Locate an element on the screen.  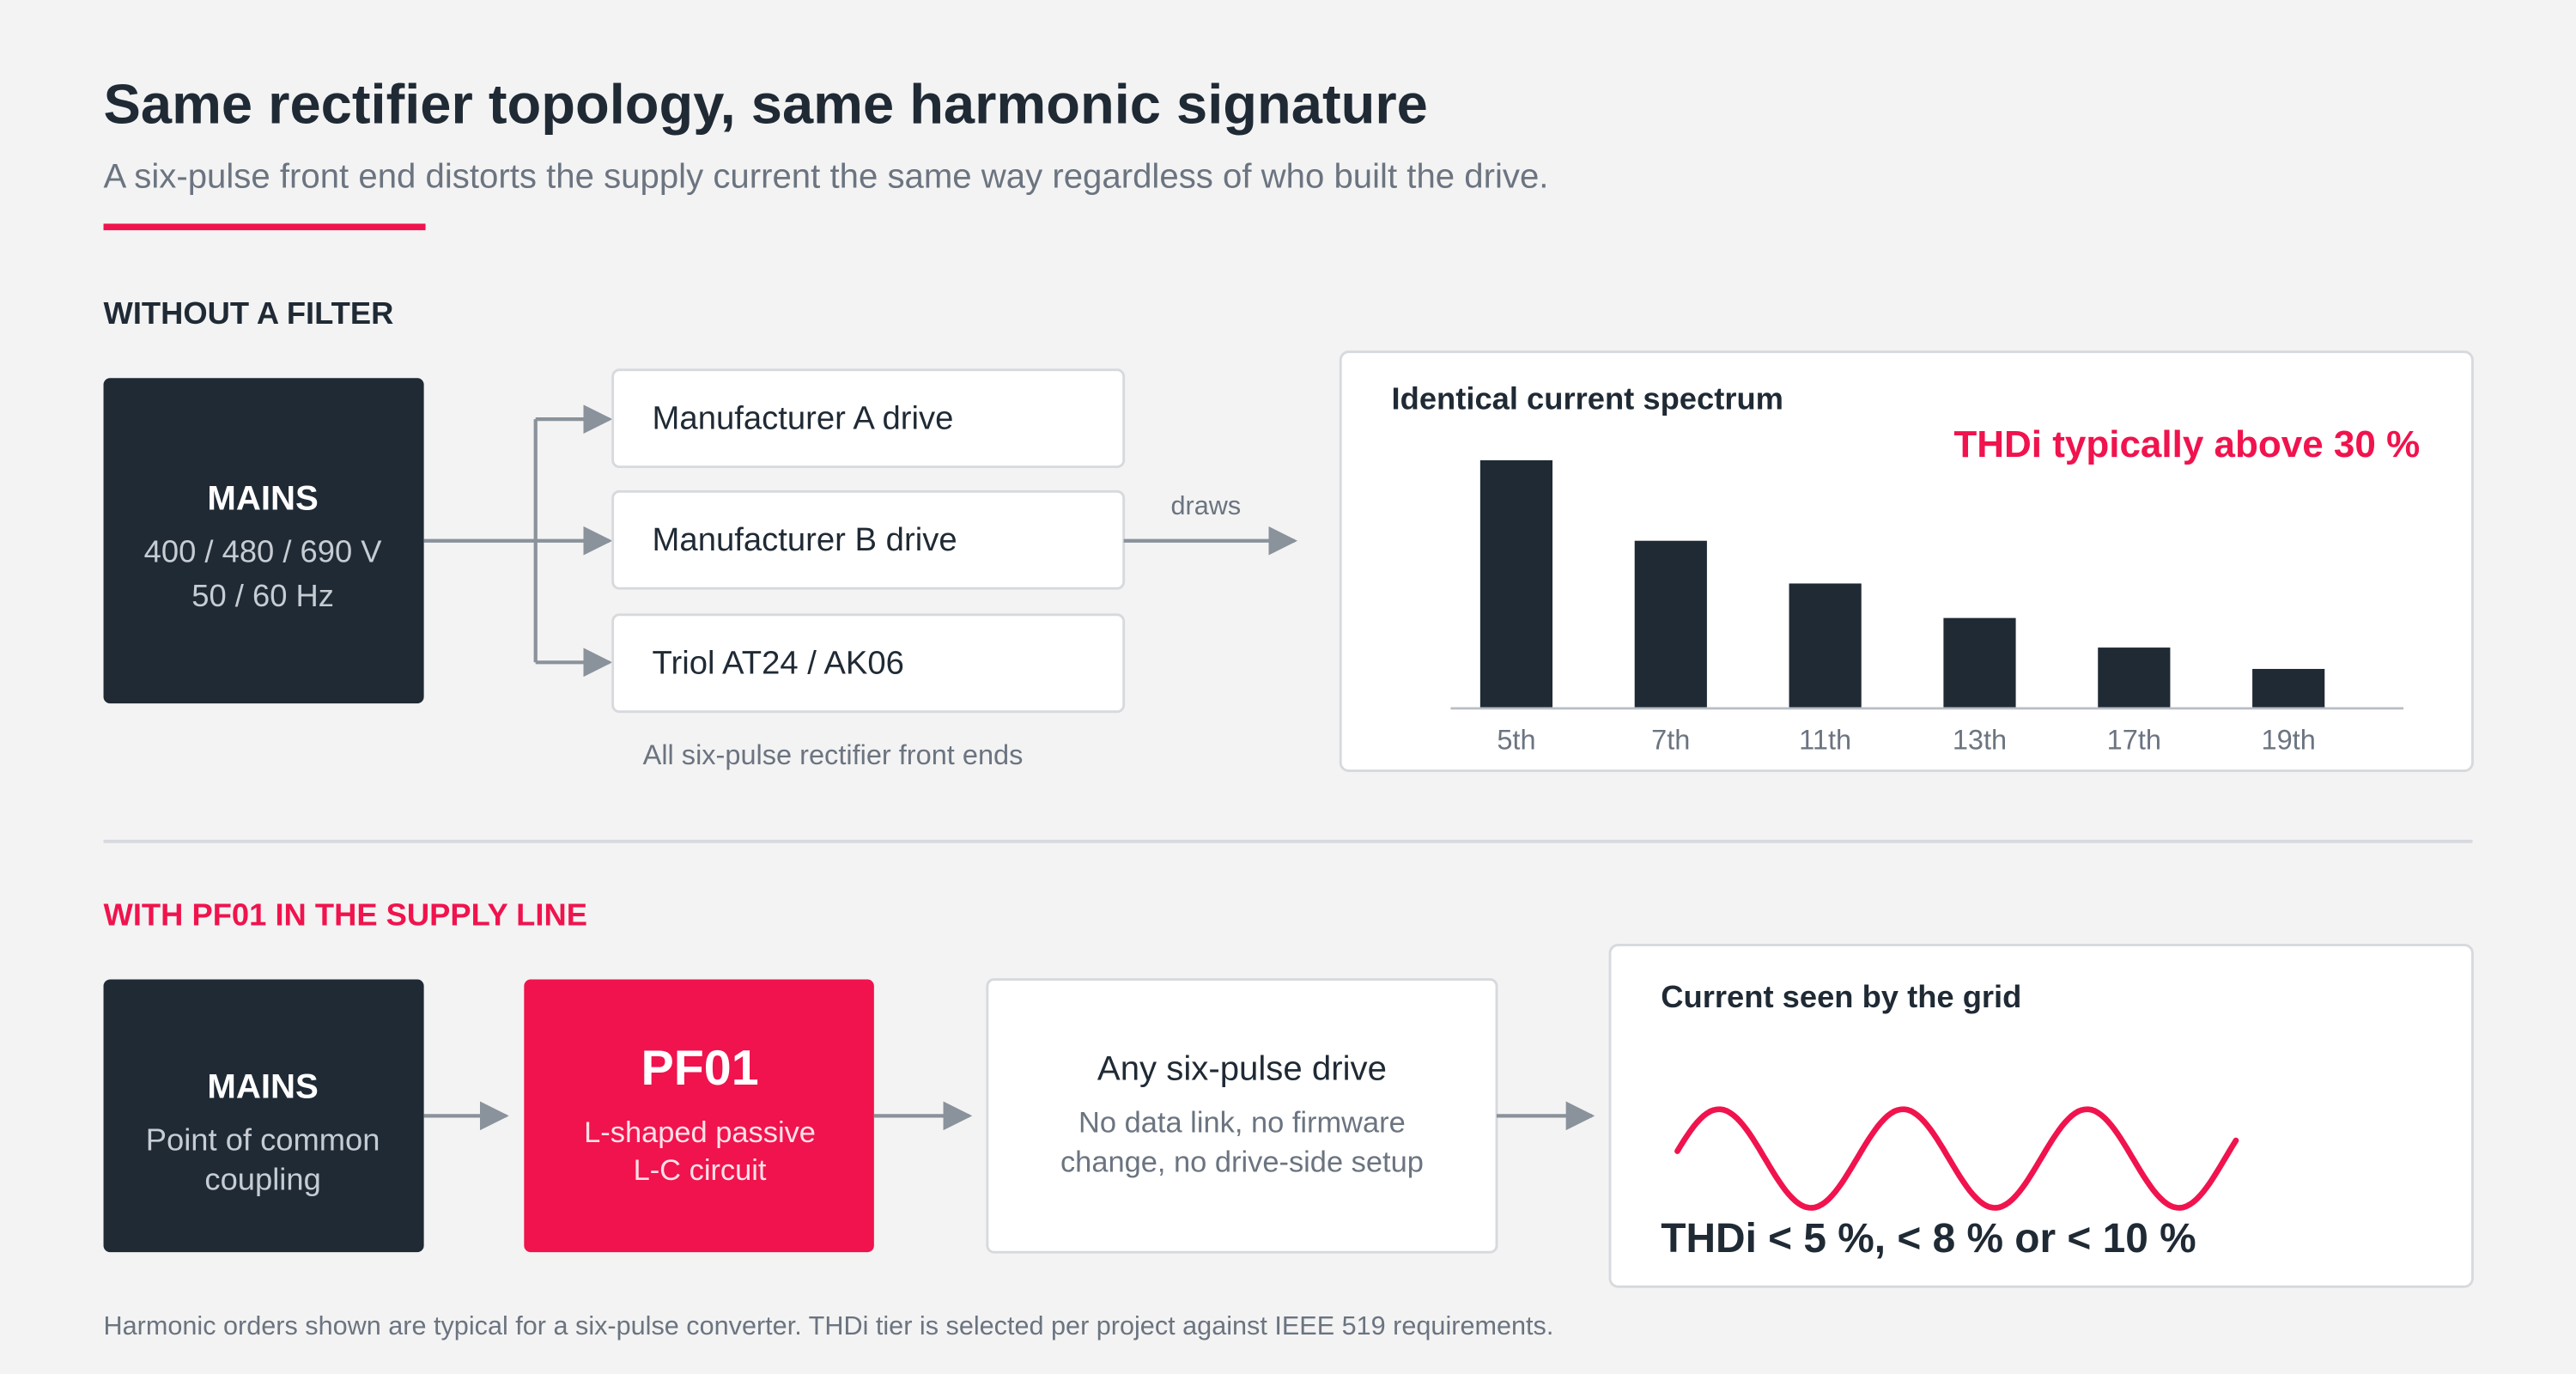
x-tick-label: 19th is located at coordinates (2289, 740).